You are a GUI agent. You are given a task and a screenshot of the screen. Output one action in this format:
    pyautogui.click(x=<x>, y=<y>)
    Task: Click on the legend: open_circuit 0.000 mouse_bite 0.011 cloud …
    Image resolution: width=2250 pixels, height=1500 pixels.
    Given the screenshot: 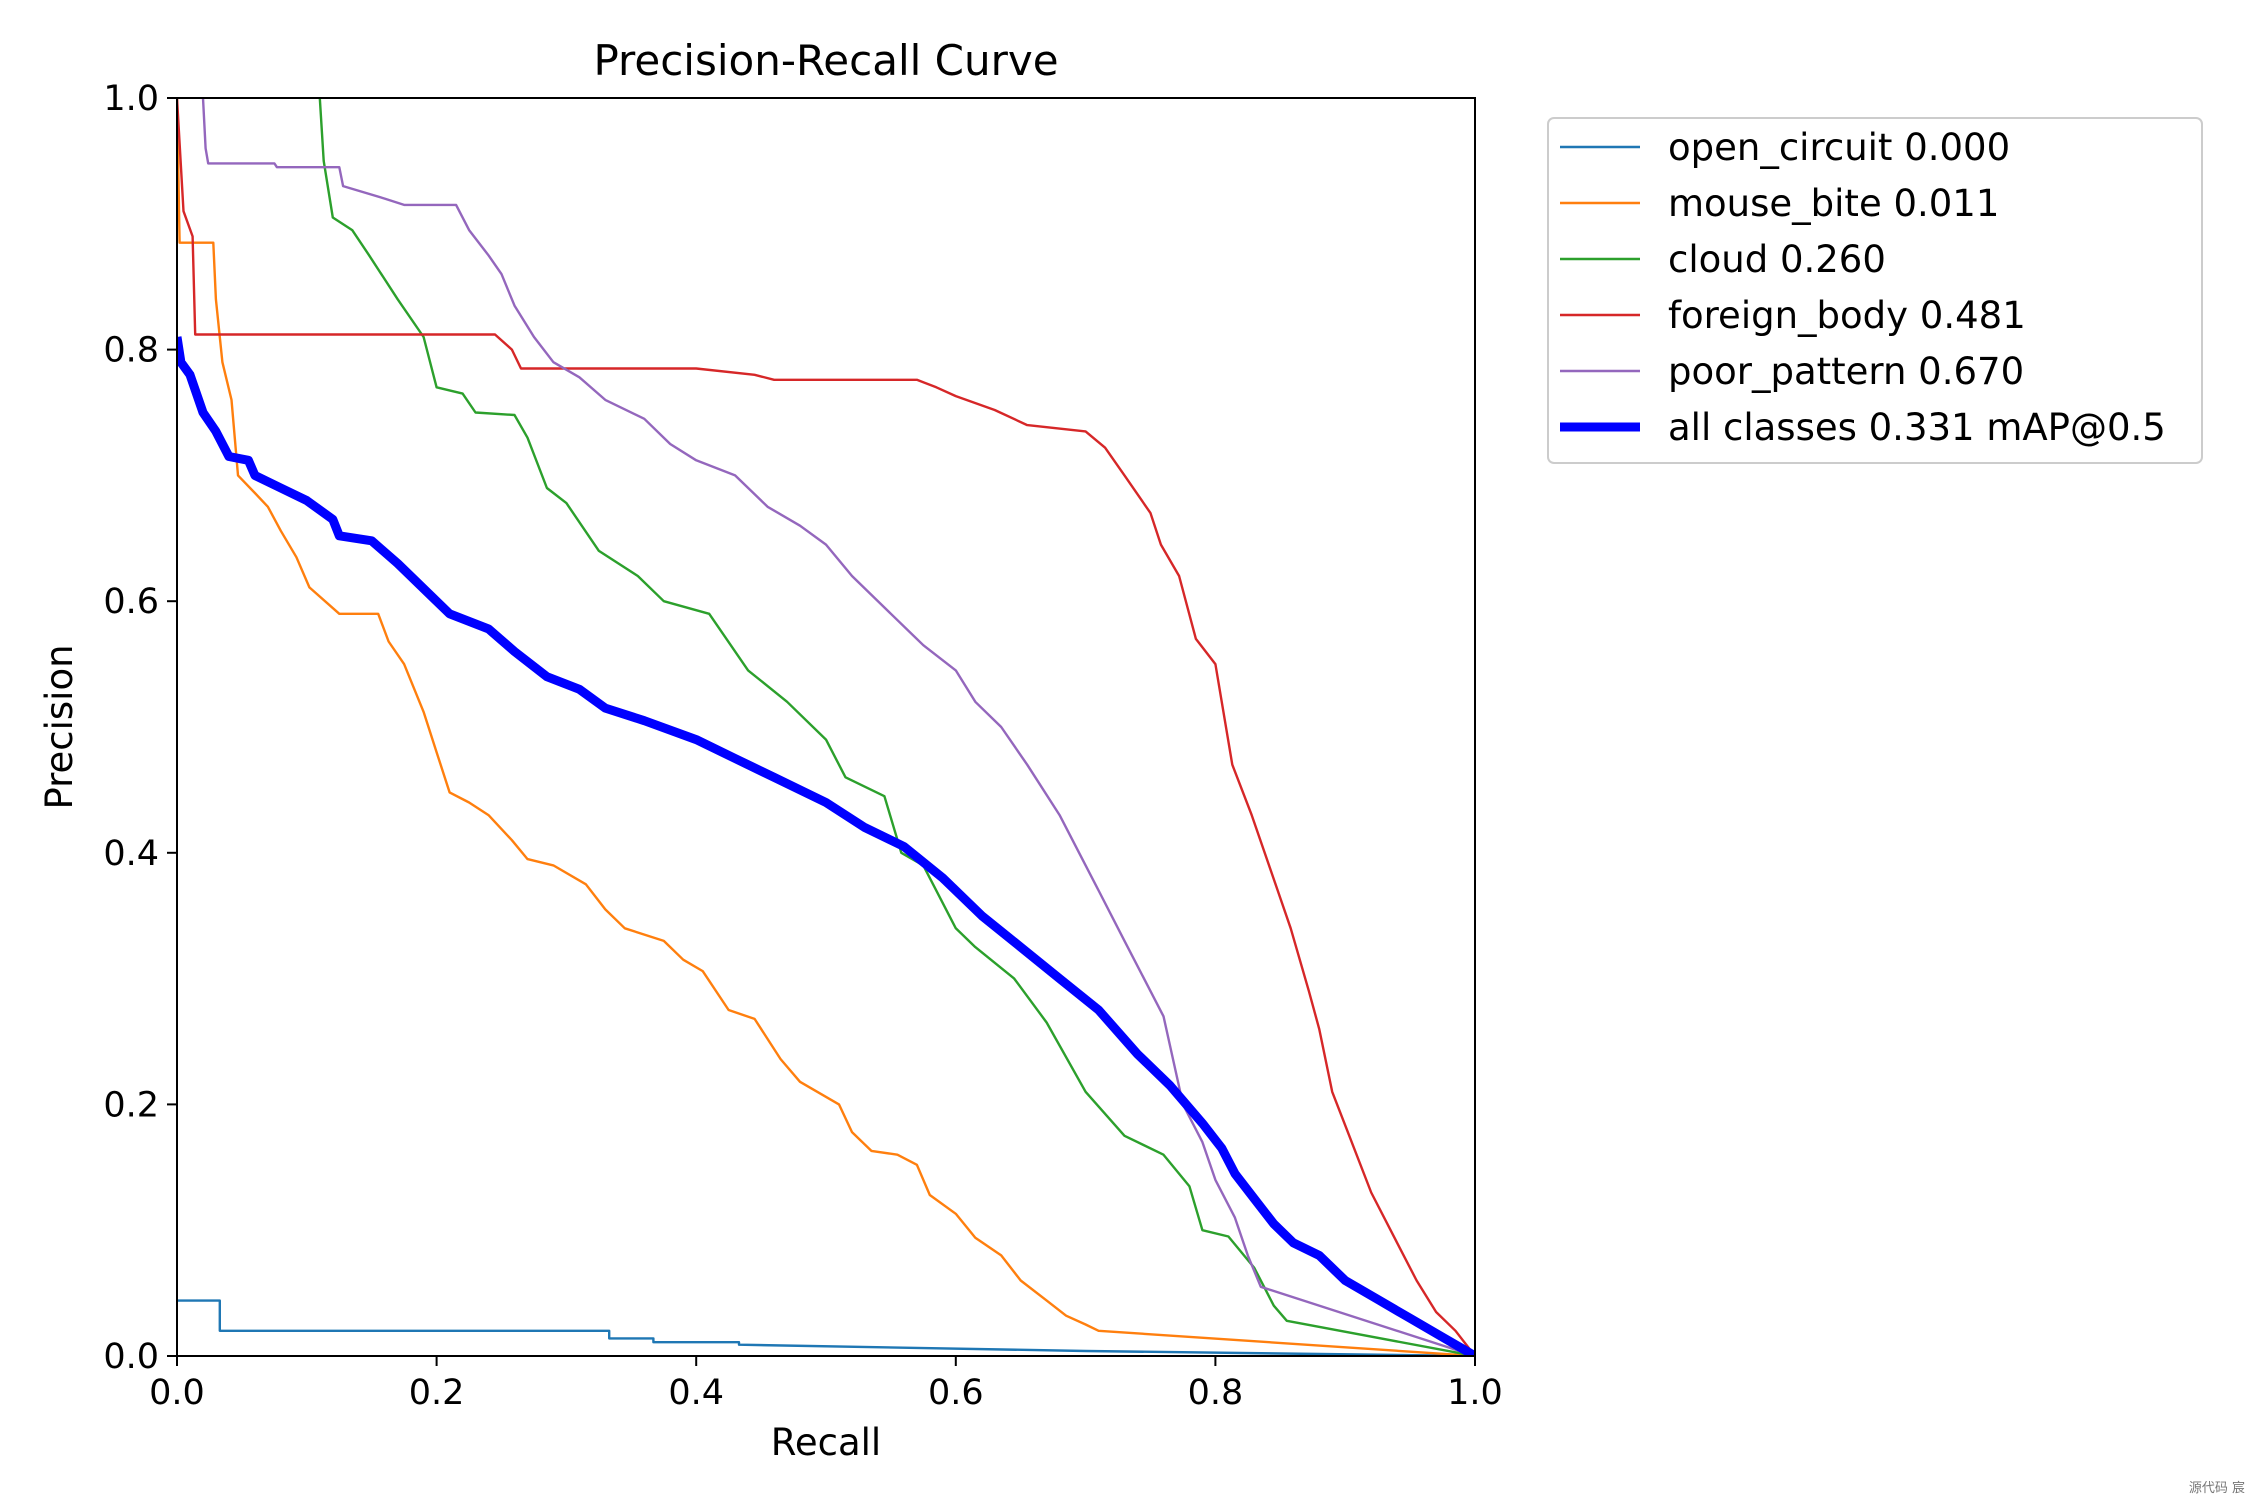 What is the action you would take?
    pyautogui.click(x=1875, y=290)
    